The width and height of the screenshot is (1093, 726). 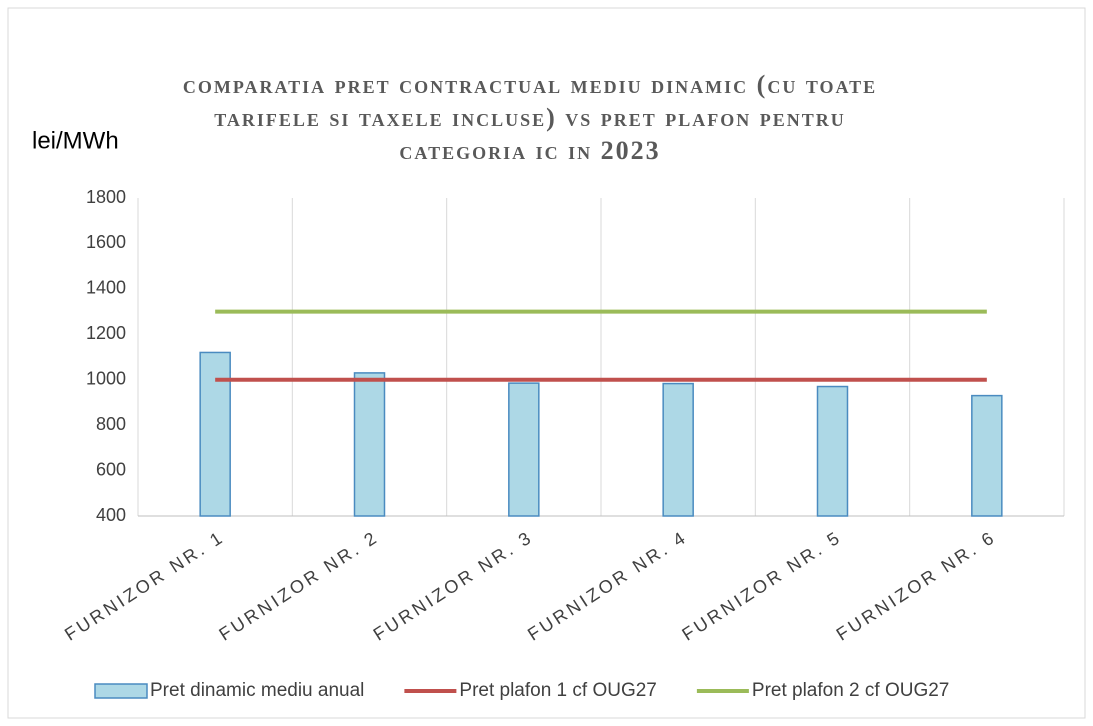 What do you see at coordinates (607, 586) in the screenshot?
I see `x-tick-label: FURNIZOR NR. 4` at bounding box center [607, 586].